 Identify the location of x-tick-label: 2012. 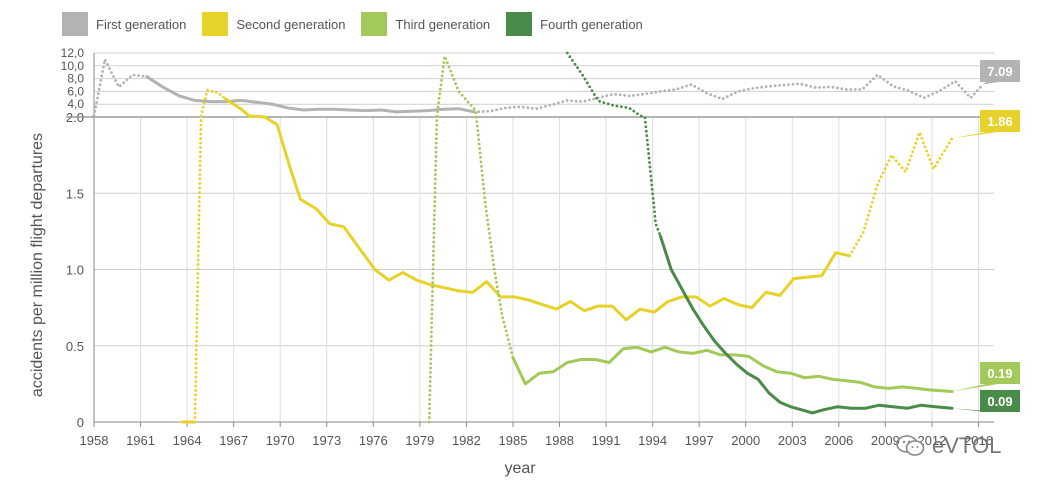
(931, 440).